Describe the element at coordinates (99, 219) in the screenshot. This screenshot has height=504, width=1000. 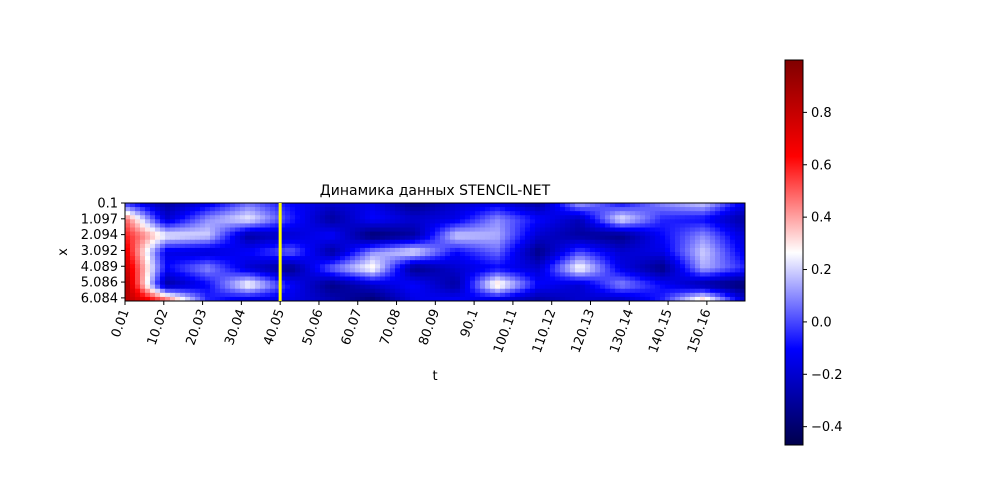
I see `y-tick-label: 1.097` at that location.